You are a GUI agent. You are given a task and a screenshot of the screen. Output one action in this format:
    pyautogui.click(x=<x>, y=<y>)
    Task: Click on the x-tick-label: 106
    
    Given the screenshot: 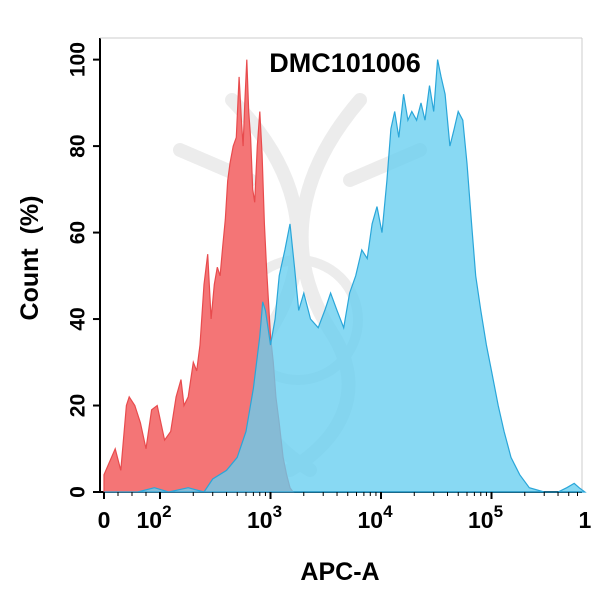 What is the action you would take?
    pyautogui.click(x=584, y=517)
    